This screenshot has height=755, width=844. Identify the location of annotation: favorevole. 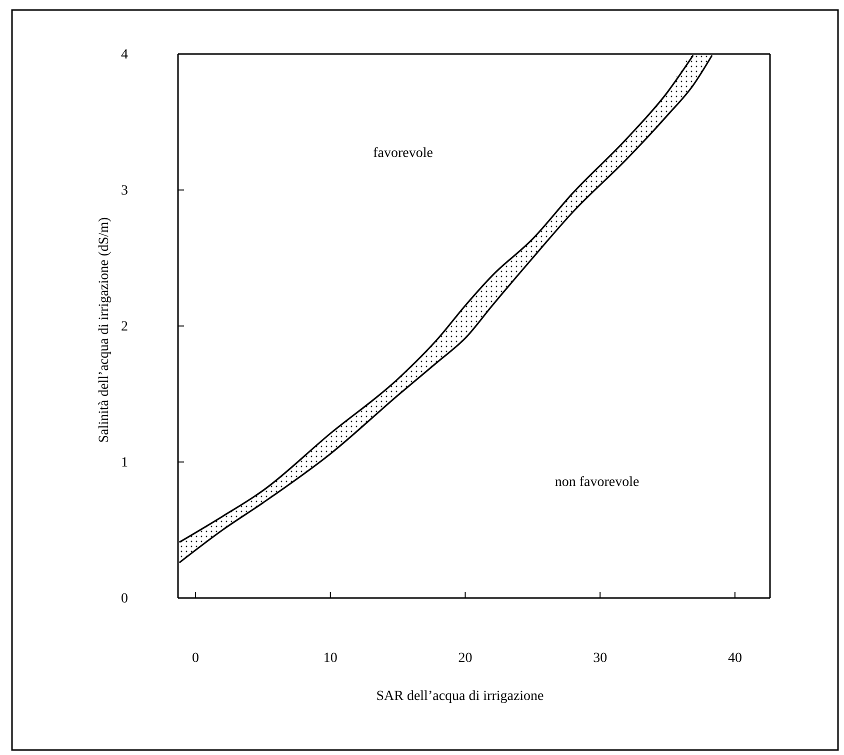
(403, 153).